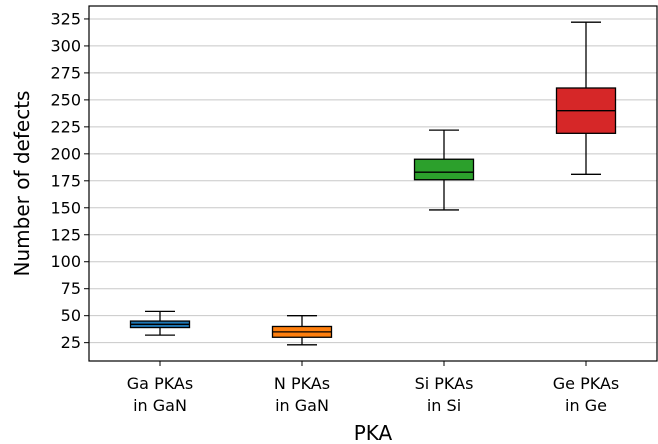 This screenshot has height=444, width=658. I want to click on x-tick-label: N PKAs in GaN, so click(302, 394).